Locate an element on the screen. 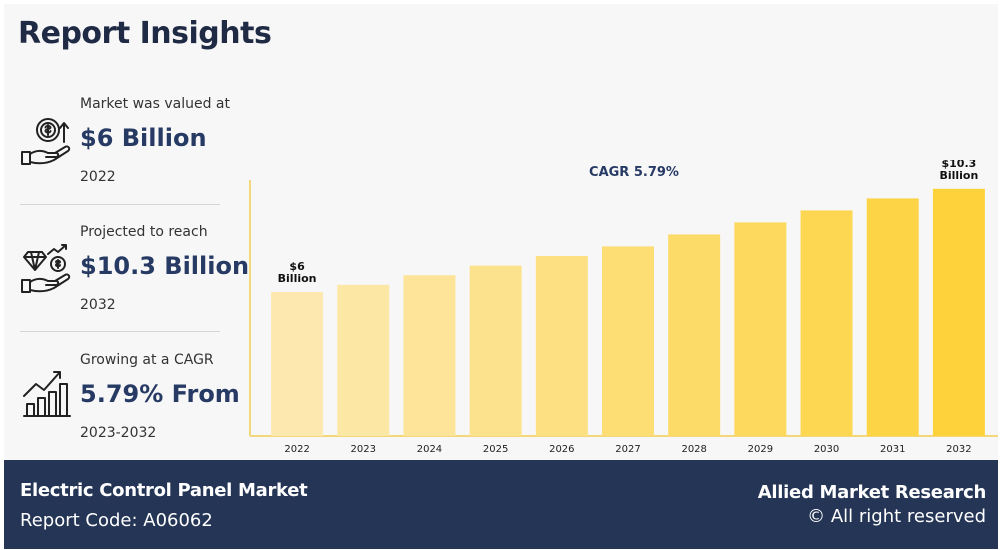  growth-chart-icon is located at coordinates (47, 394).